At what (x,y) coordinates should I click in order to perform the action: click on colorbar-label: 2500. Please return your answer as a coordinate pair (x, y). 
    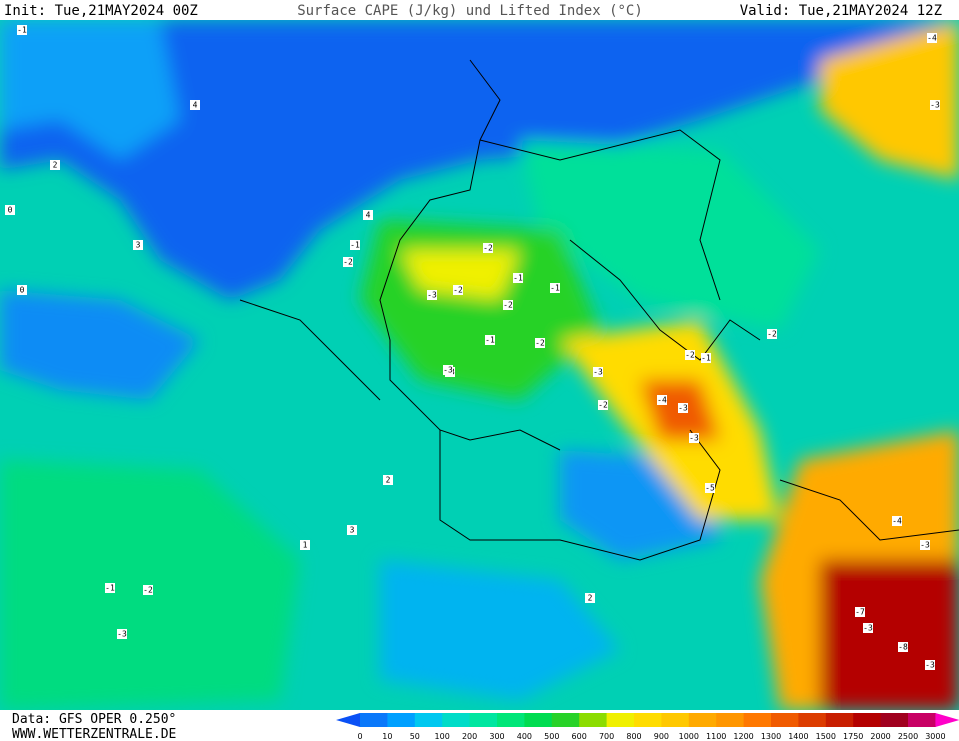
    Looking at the image, I should click on (908, 736).